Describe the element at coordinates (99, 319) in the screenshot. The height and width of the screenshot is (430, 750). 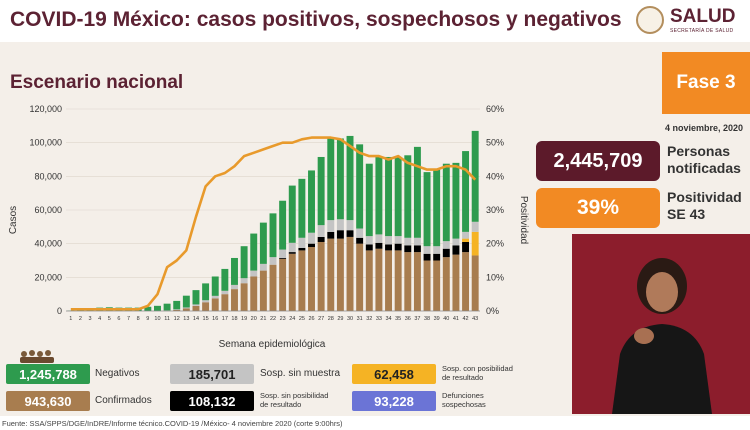
I see `x-tick-label: 4` at that location.